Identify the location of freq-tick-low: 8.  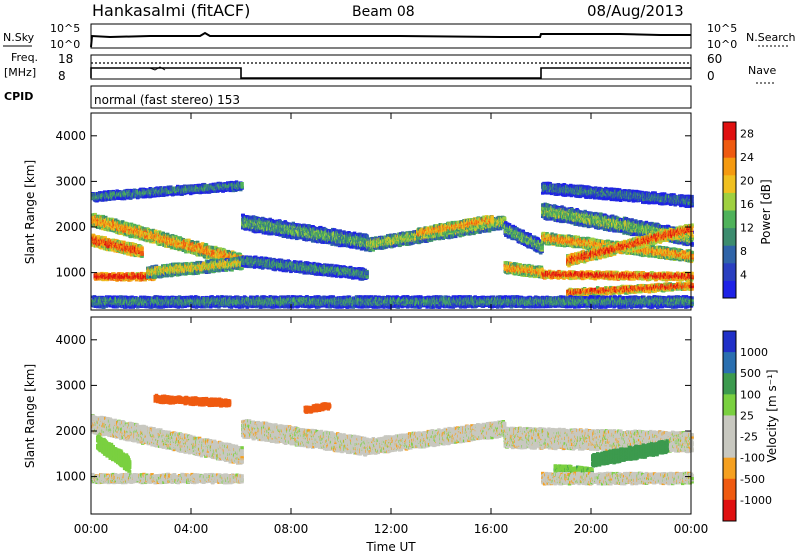
(62, 76).